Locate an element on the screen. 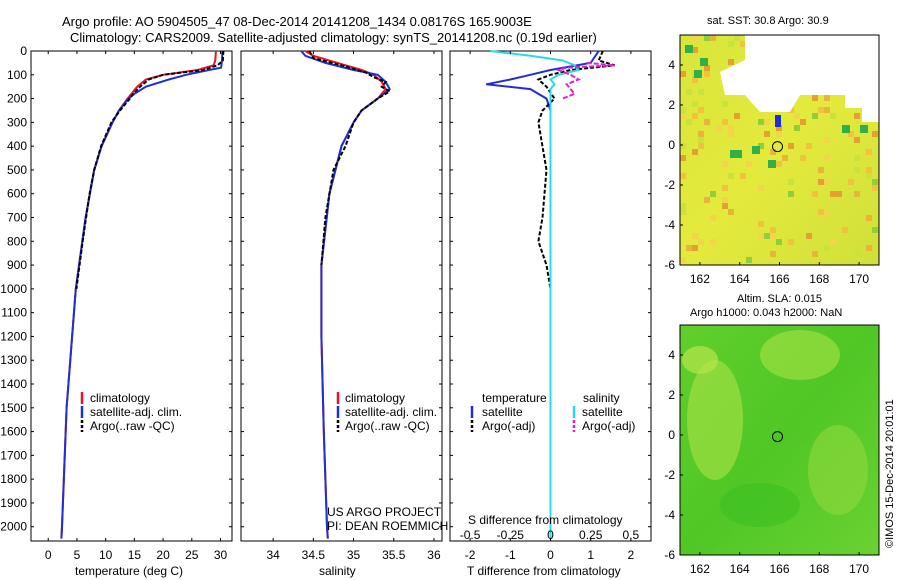 This screenshot has height=580, width=900. map-x-tick-label: 170 is located at coordinates (859, 569).